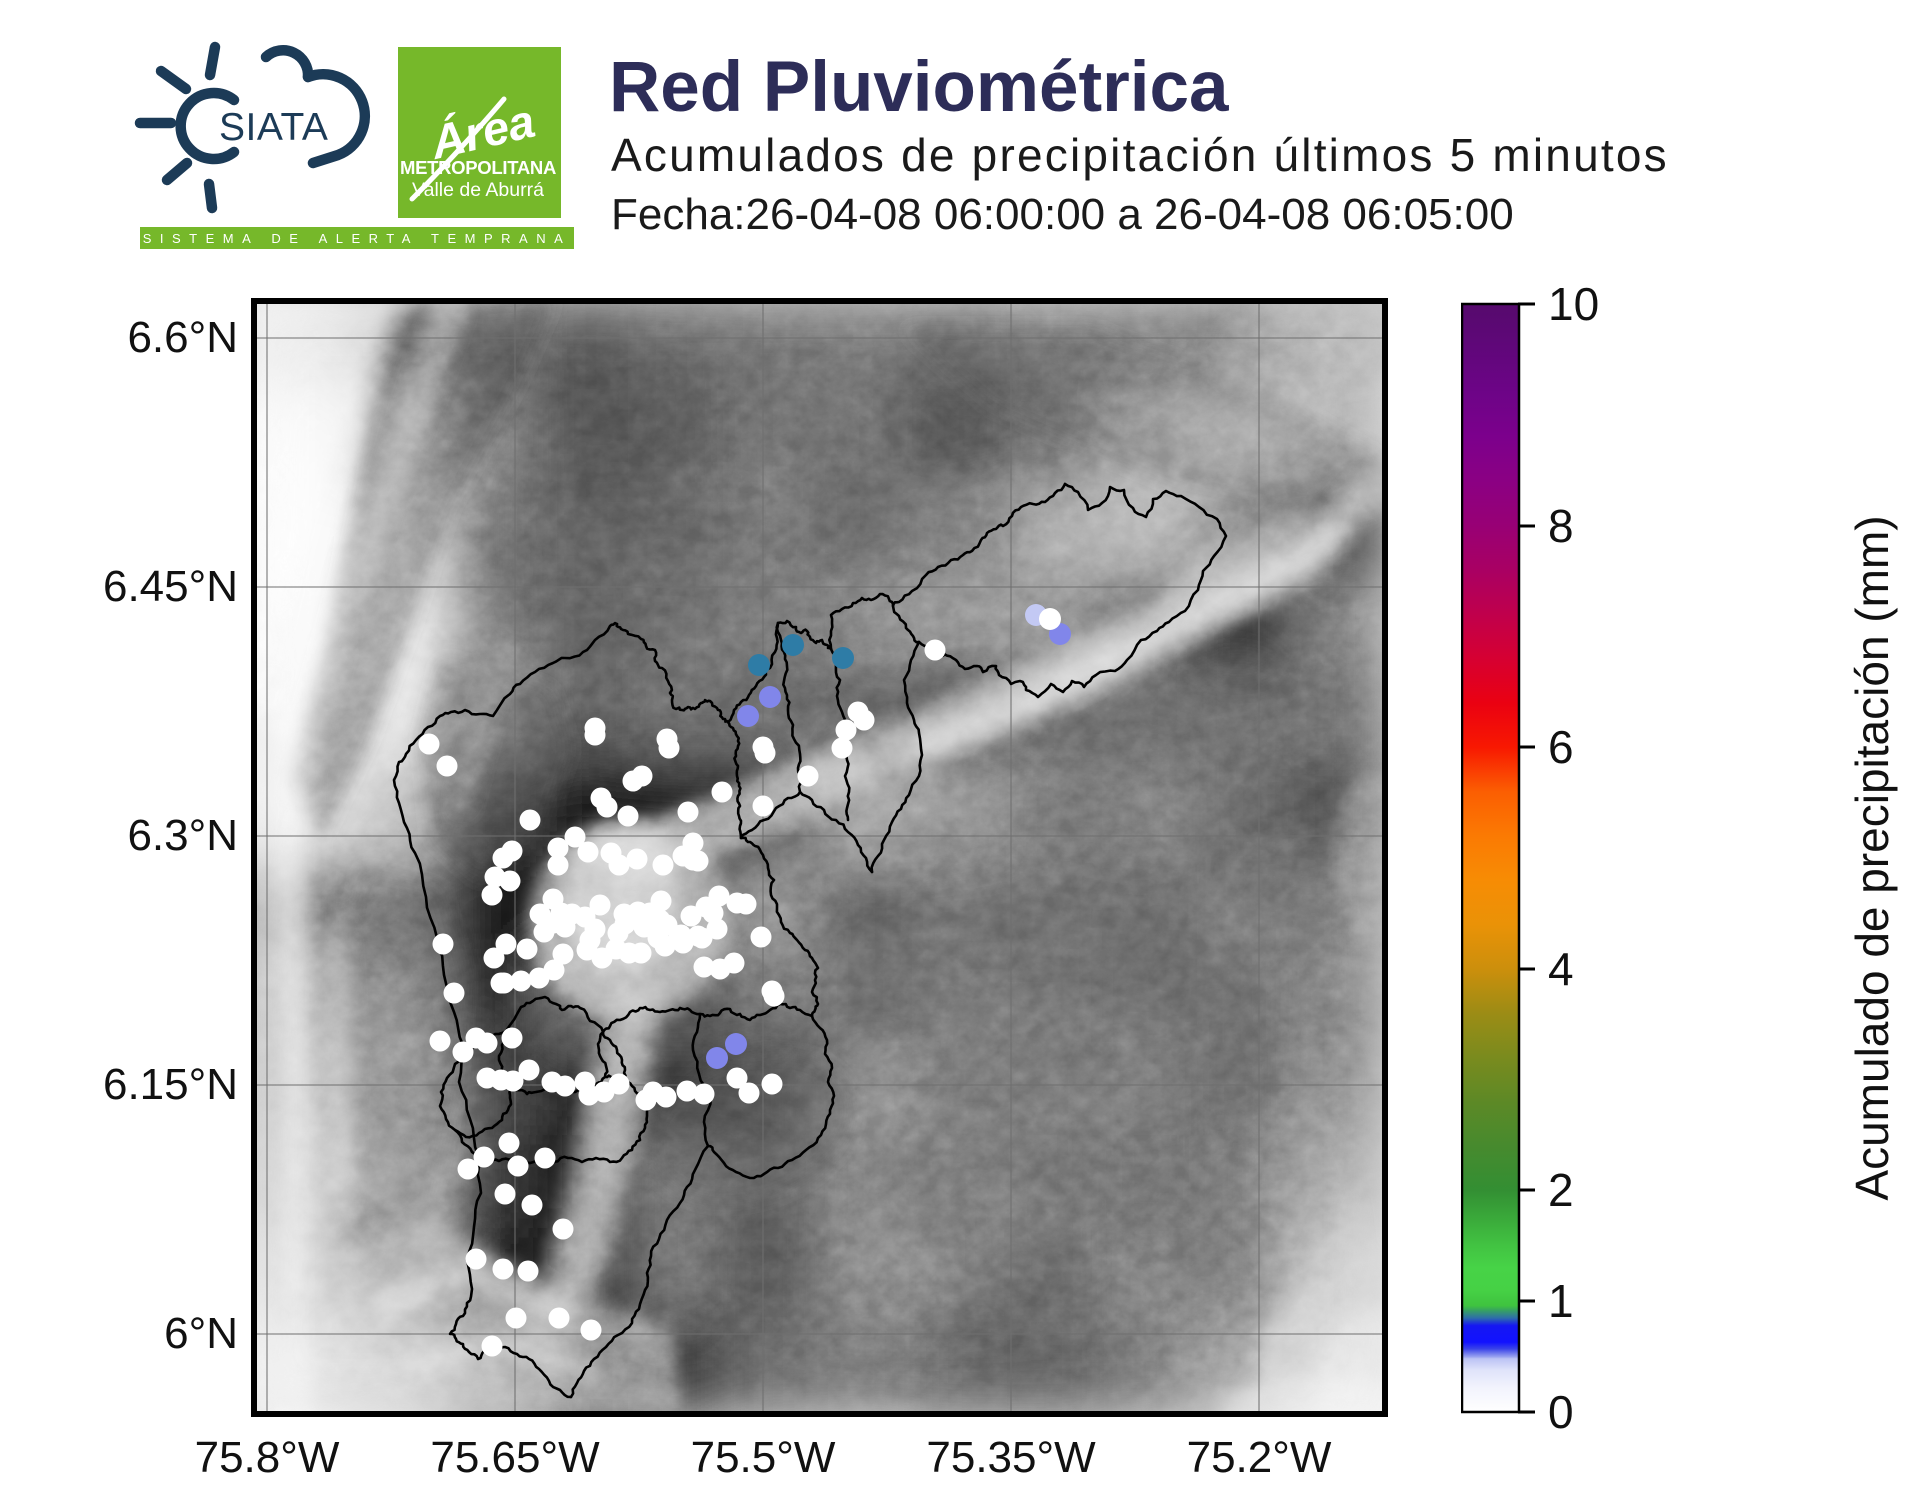 The height and width of the screenshot is (1506, 1925). Describe the element at coordinates (478, 190) in the screenshot. I see `svg-text: Valle de Aburrá` at that location.